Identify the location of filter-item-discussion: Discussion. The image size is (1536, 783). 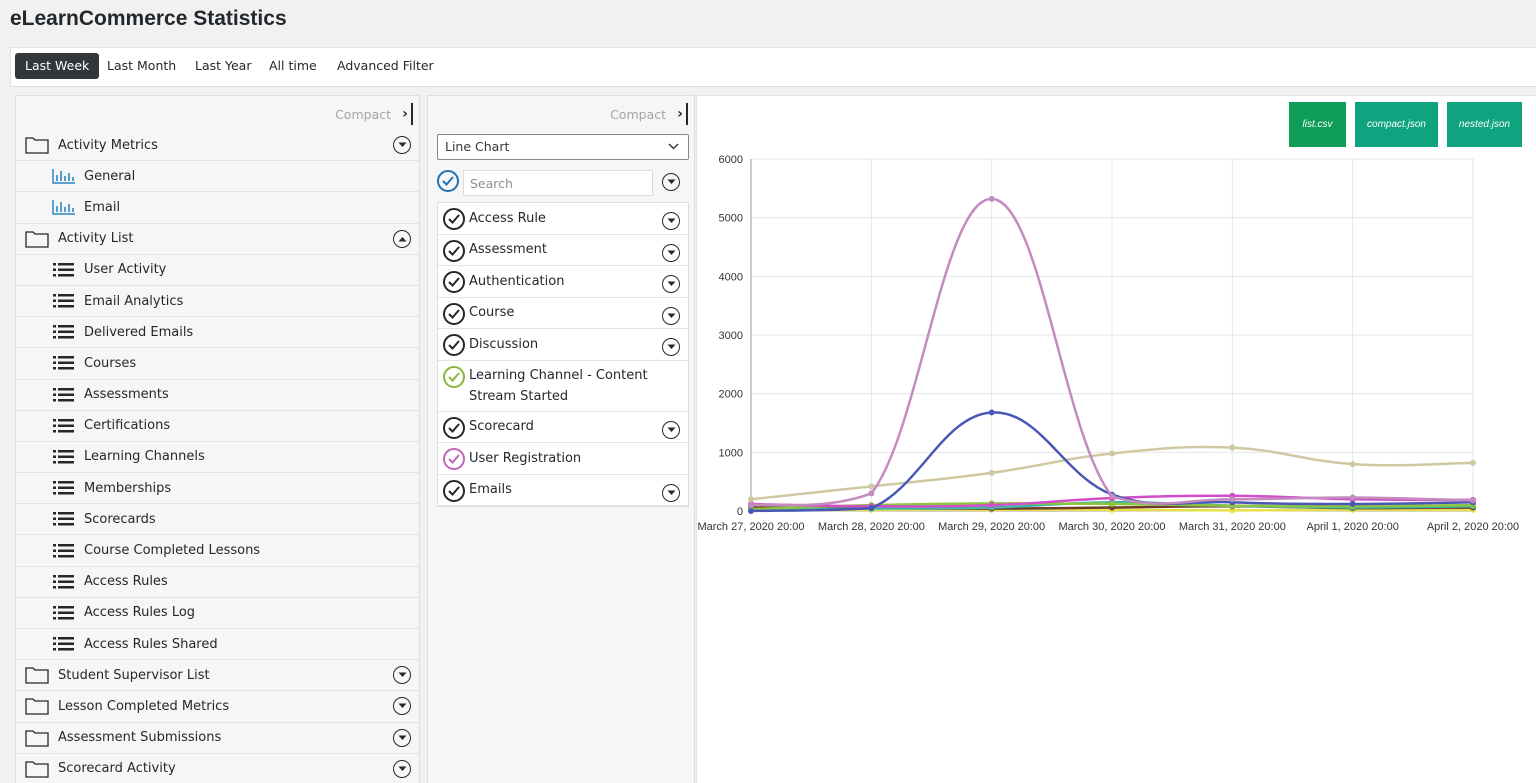
(563, 345).